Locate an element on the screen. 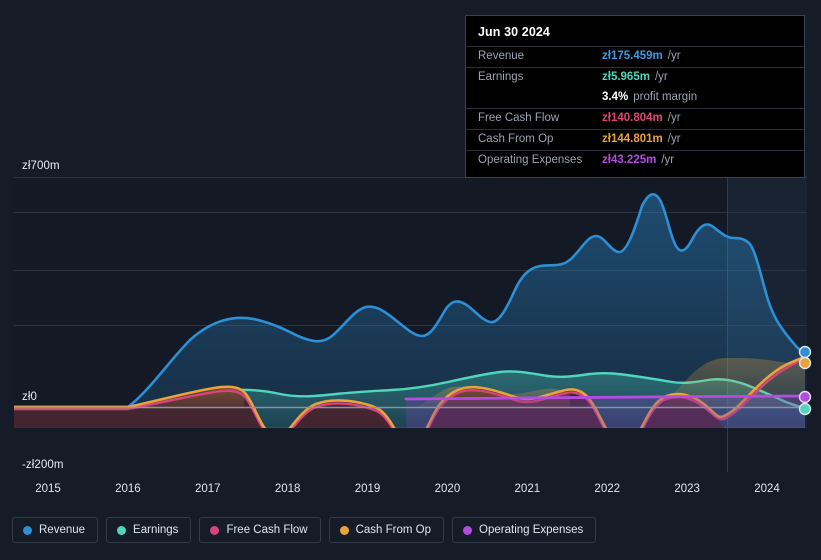 The image size is (821, 560). legend-item-operating-expenses: Operating Expenses is located at coordinates (524, 530).